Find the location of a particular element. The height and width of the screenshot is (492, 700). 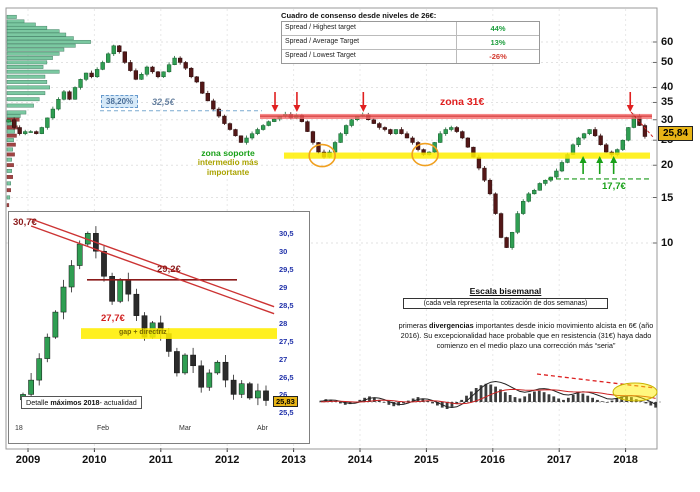

consensus-row-value: 44% is located at coordinates (498, 28).